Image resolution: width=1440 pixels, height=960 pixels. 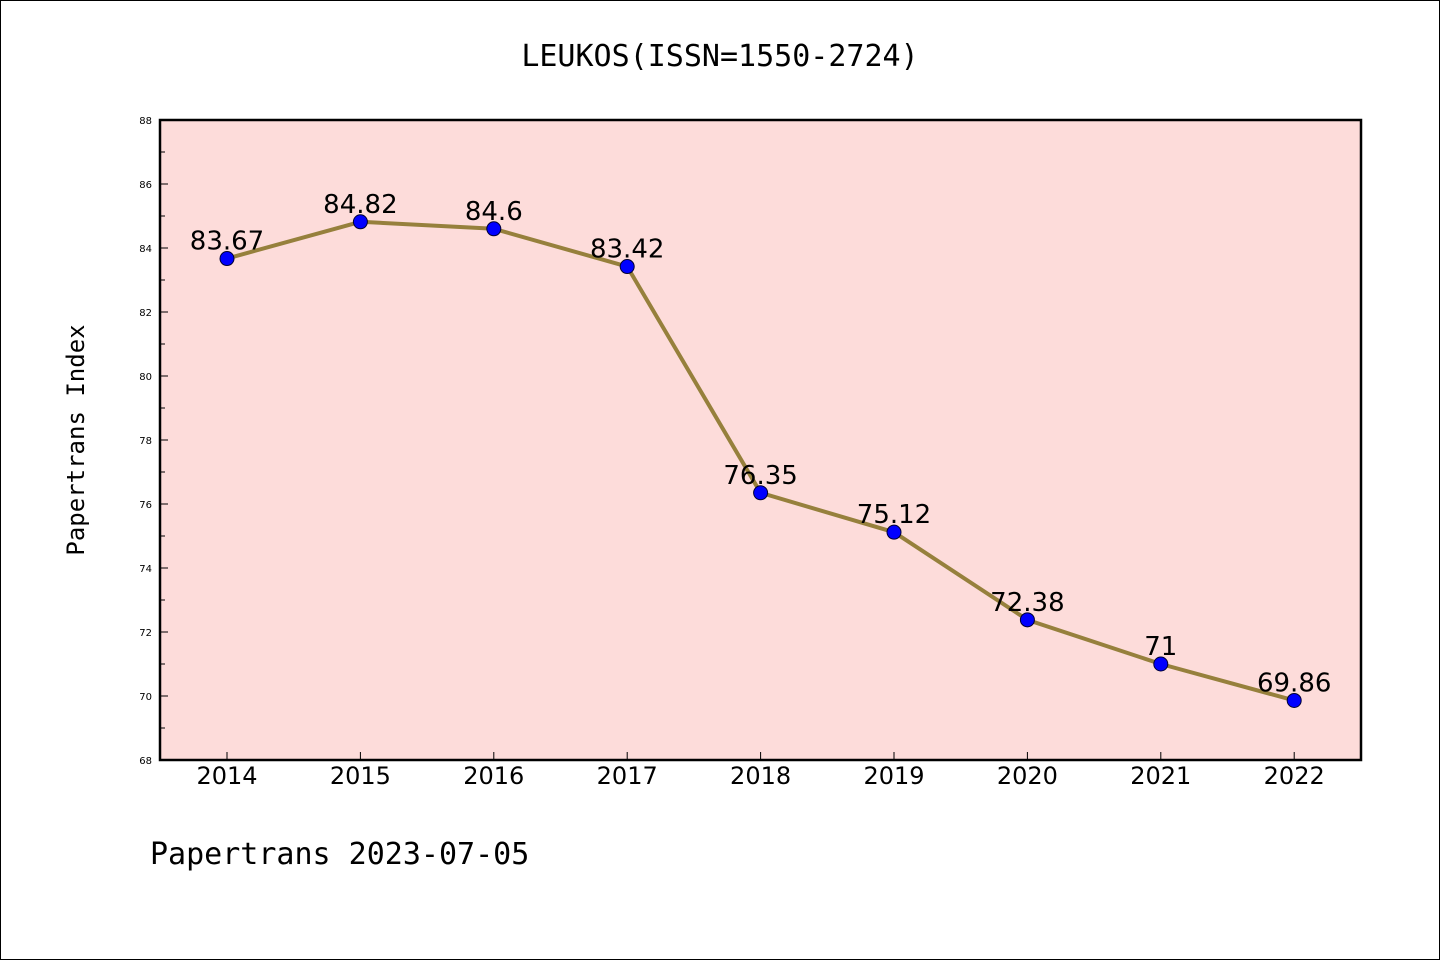 What do you see at coordinates (145, 761) in the screenshot?
I see `y-tick-label: 68` at bounding box center [145, 761].